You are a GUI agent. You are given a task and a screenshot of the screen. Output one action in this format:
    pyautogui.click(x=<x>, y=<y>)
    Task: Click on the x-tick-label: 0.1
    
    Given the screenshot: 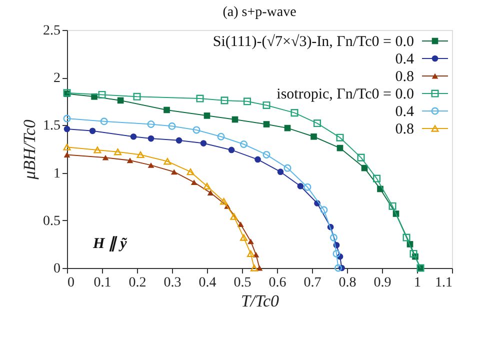 What is the action you would take?
    pyautogui.click(x=103, y=283)
    